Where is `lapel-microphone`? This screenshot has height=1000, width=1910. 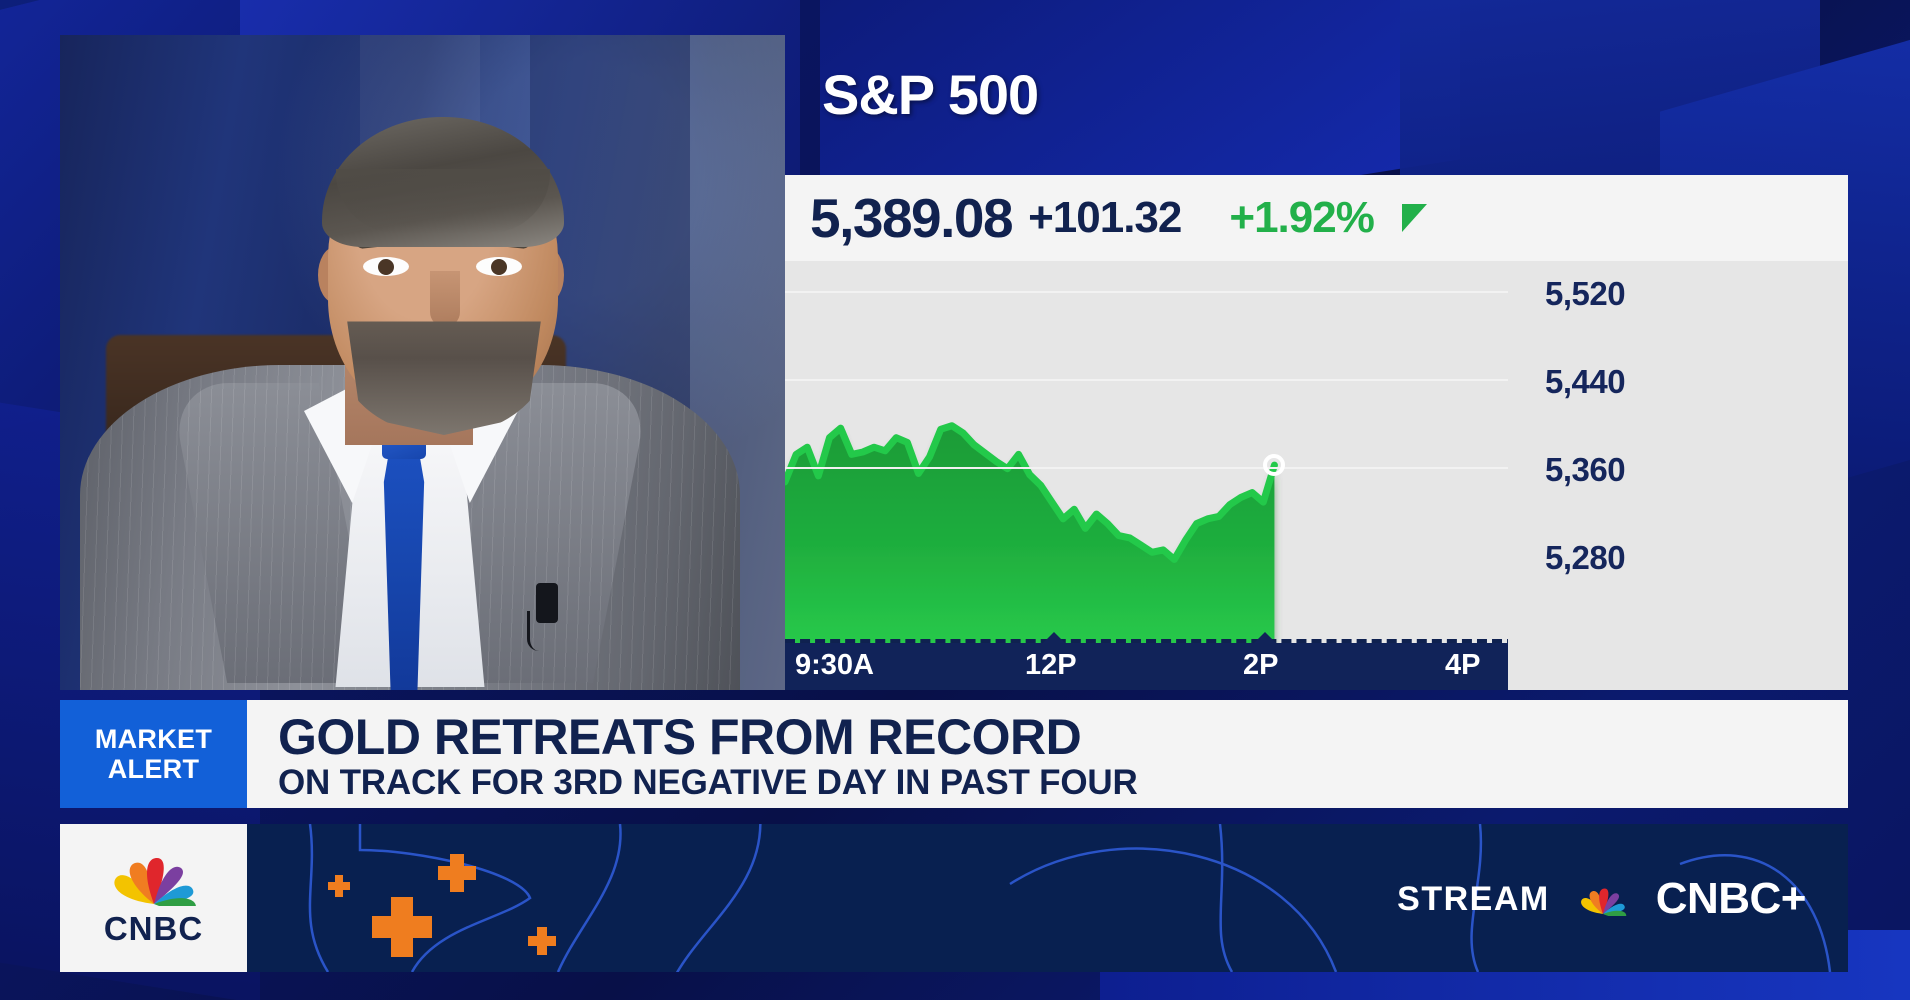
lapel-microphone is located at coordinates (542, 617).